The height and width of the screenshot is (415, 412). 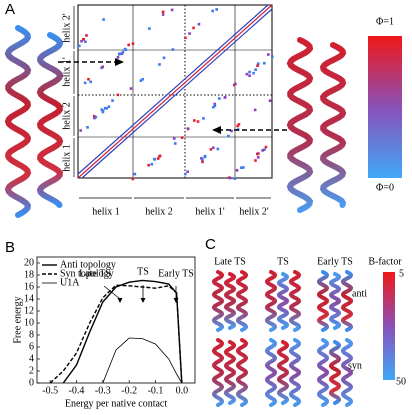 What do you see at coordinates (176, 273) in the screenshot?
I see `annotation: Early TS` at bounding box center [176, 273].